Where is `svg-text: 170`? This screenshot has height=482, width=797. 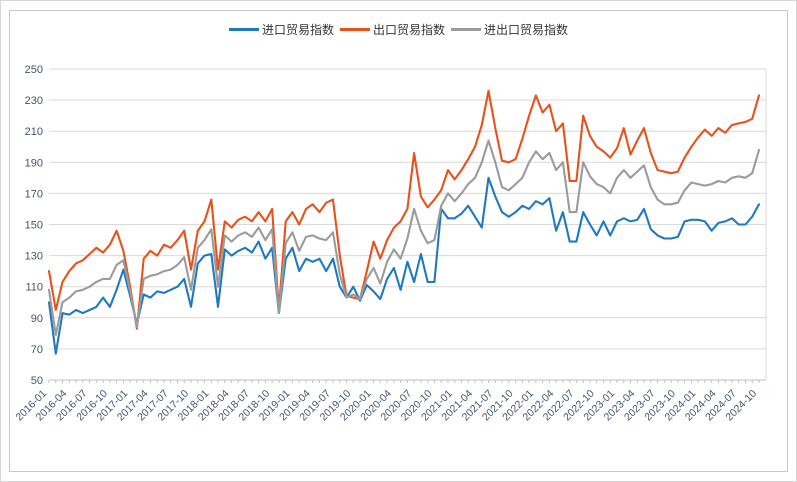 svg-text: 170 is located at coordinates (34, 194).